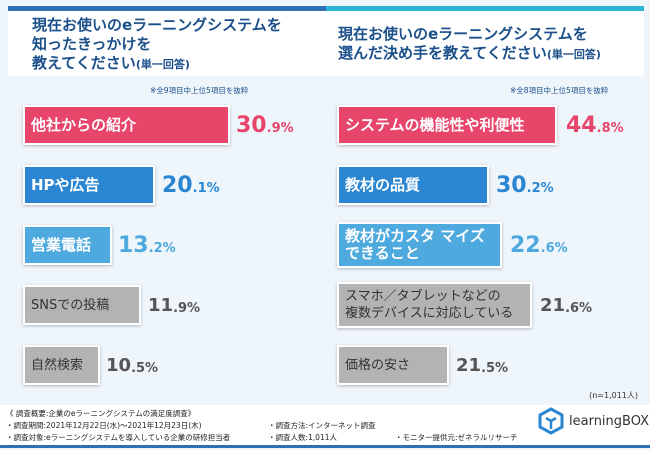 The image size is (650, 450). I want to click on title-line: 選んだ決め手を教えてください, so click(442, 53).